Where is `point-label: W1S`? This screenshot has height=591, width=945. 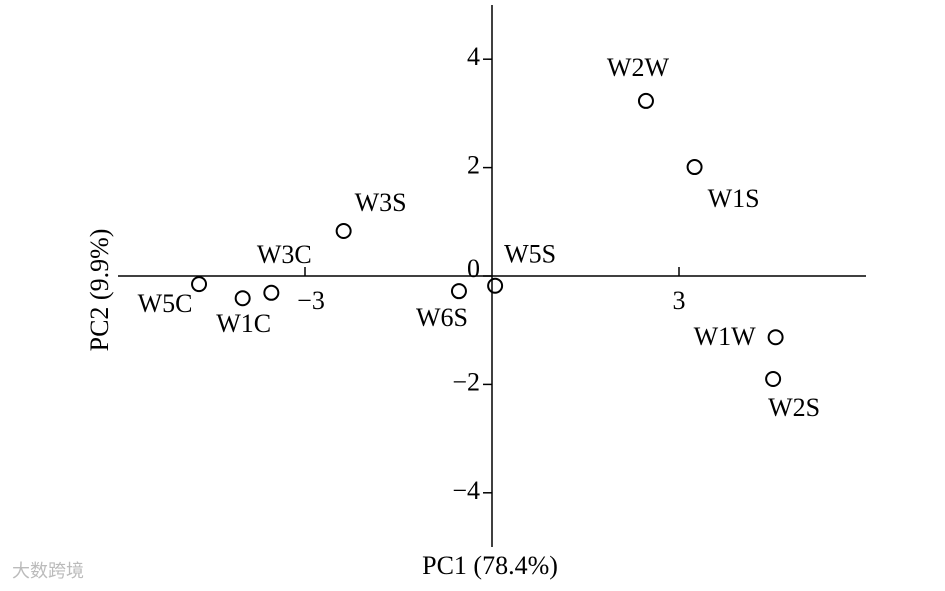
point-label: W1S is located at coordinates (734, 198).